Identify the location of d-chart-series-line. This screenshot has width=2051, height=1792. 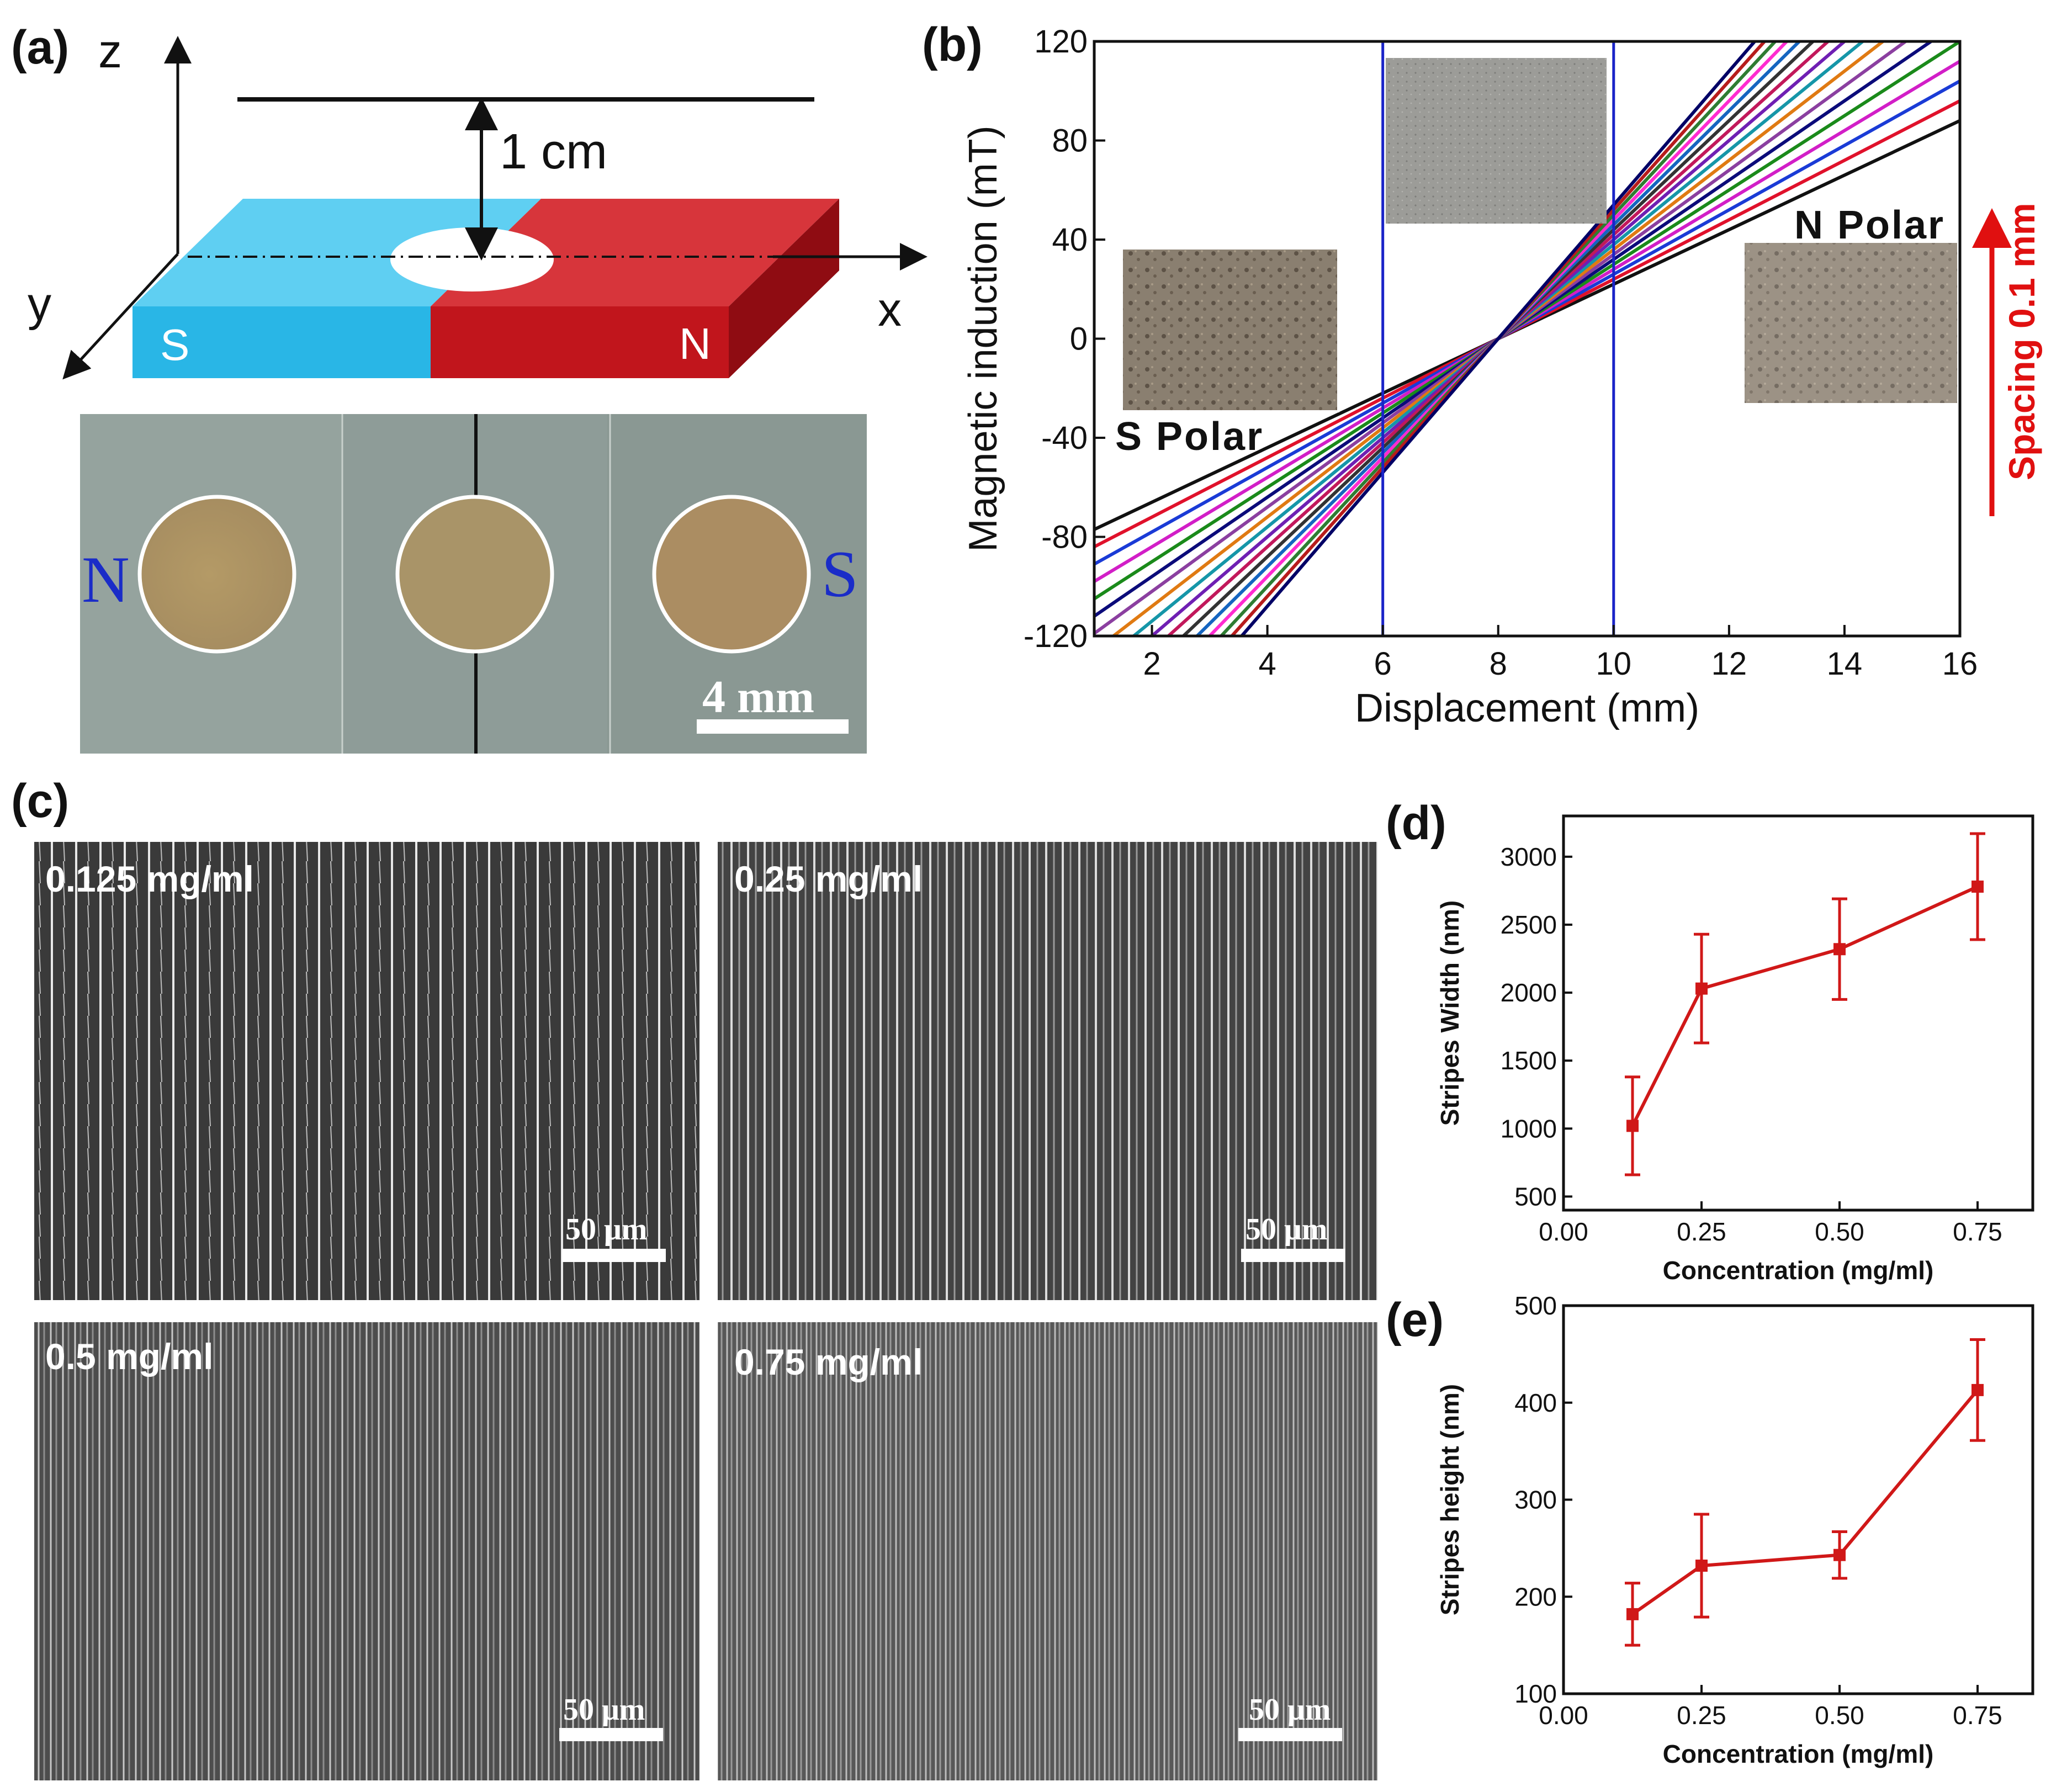
(1805, 1006).